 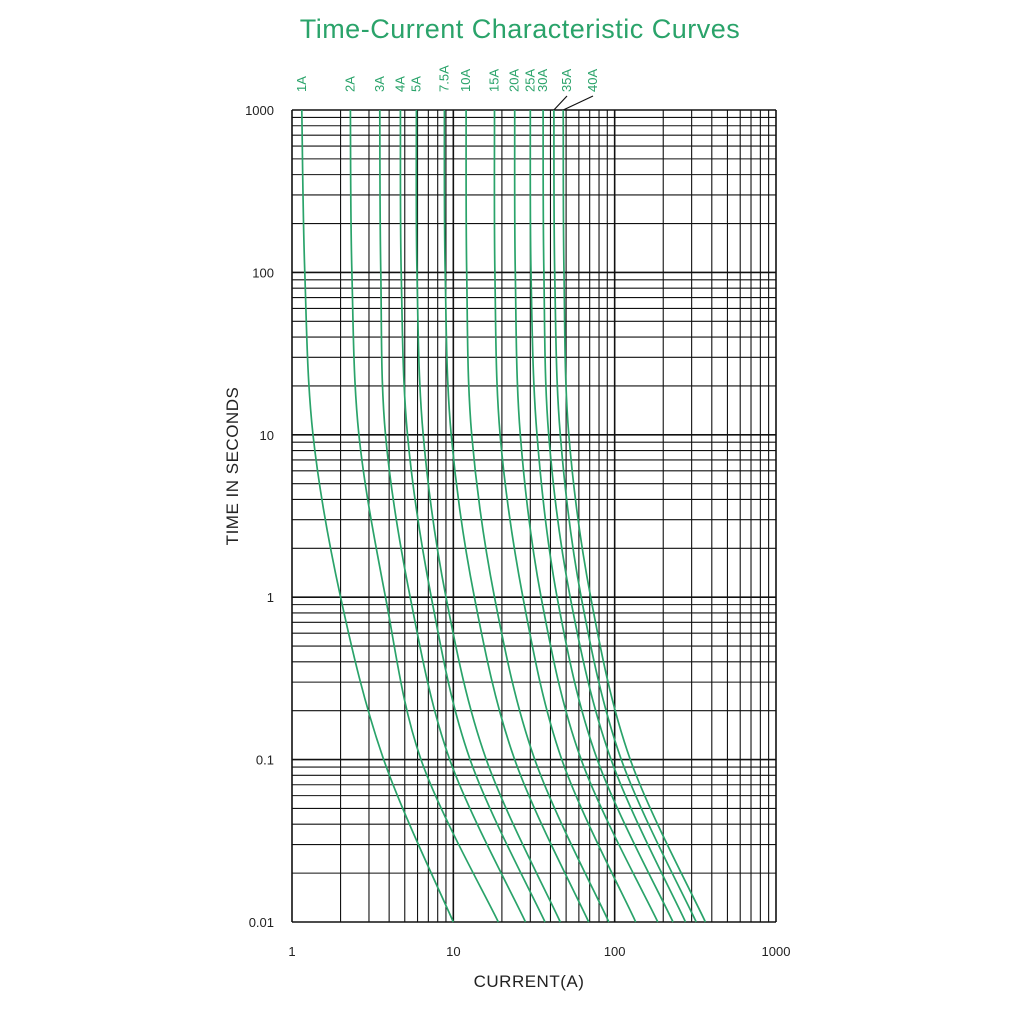 What do you see at coordinates (259, 110) in the screenshot?
I see `y-tick-label: 1000` at bounding box center [259, 110].